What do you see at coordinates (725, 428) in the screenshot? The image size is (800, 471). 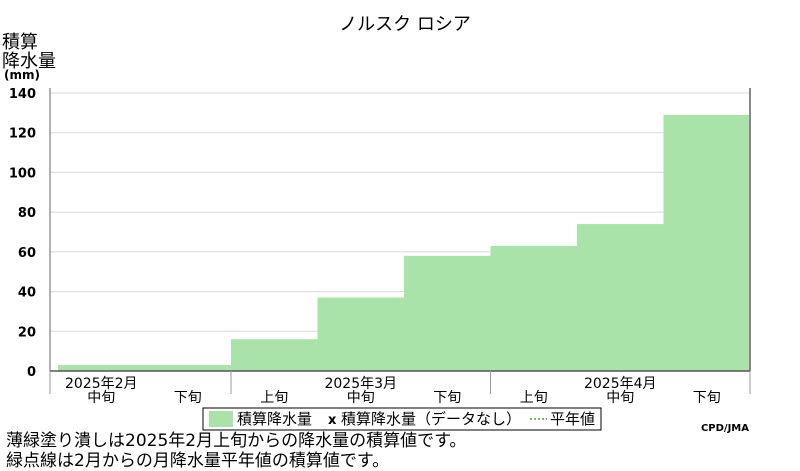 I see `credit-label: CPD/JMA` at bounding box center [725, 428].